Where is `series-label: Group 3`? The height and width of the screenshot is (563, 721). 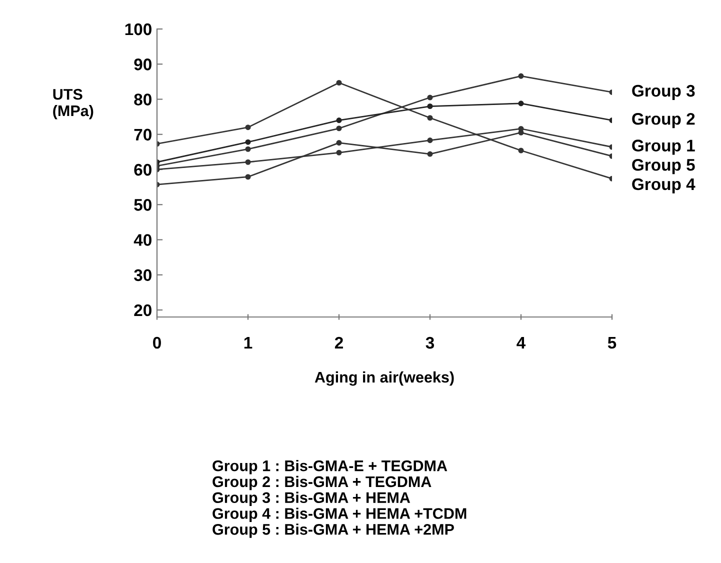 series-label: Group 3 is located at coordinates (663, 92).